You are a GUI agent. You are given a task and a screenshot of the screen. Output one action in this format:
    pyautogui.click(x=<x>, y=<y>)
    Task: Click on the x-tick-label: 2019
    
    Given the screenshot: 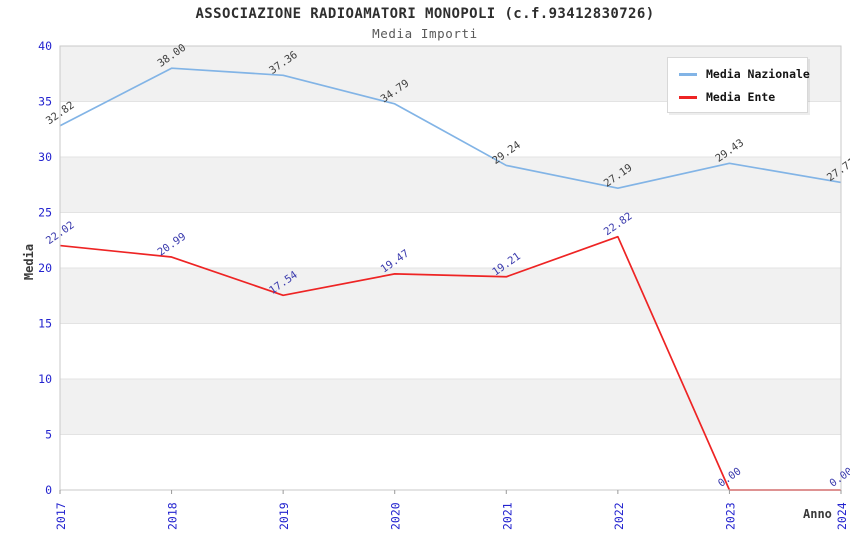 What is the action you would take?
    pyautogui.click(x=284, y=516)
    